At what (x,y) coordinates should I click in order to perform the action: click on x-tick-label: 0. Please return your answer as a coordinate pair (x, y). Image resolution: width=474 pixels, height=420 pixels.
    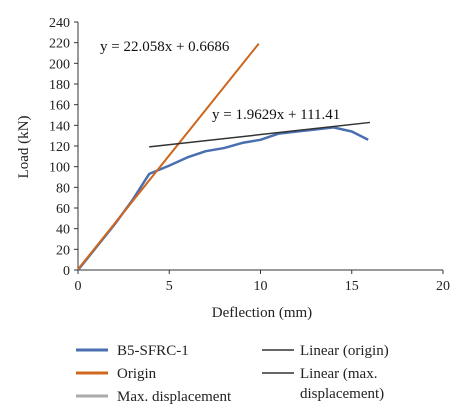
    Looking at the image, I should click on (78, 286).